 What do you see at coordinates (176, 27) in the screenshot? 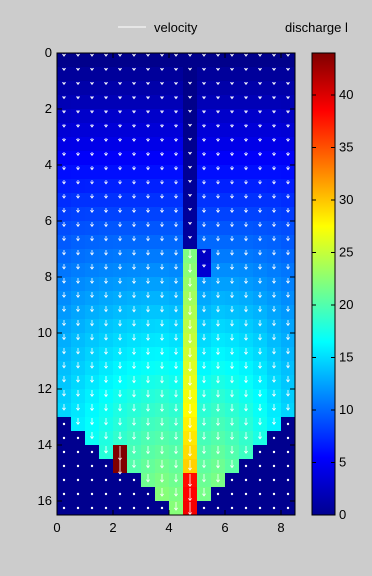
I see `legend-label-velocity: velocity` at bounding box center [176, 27].